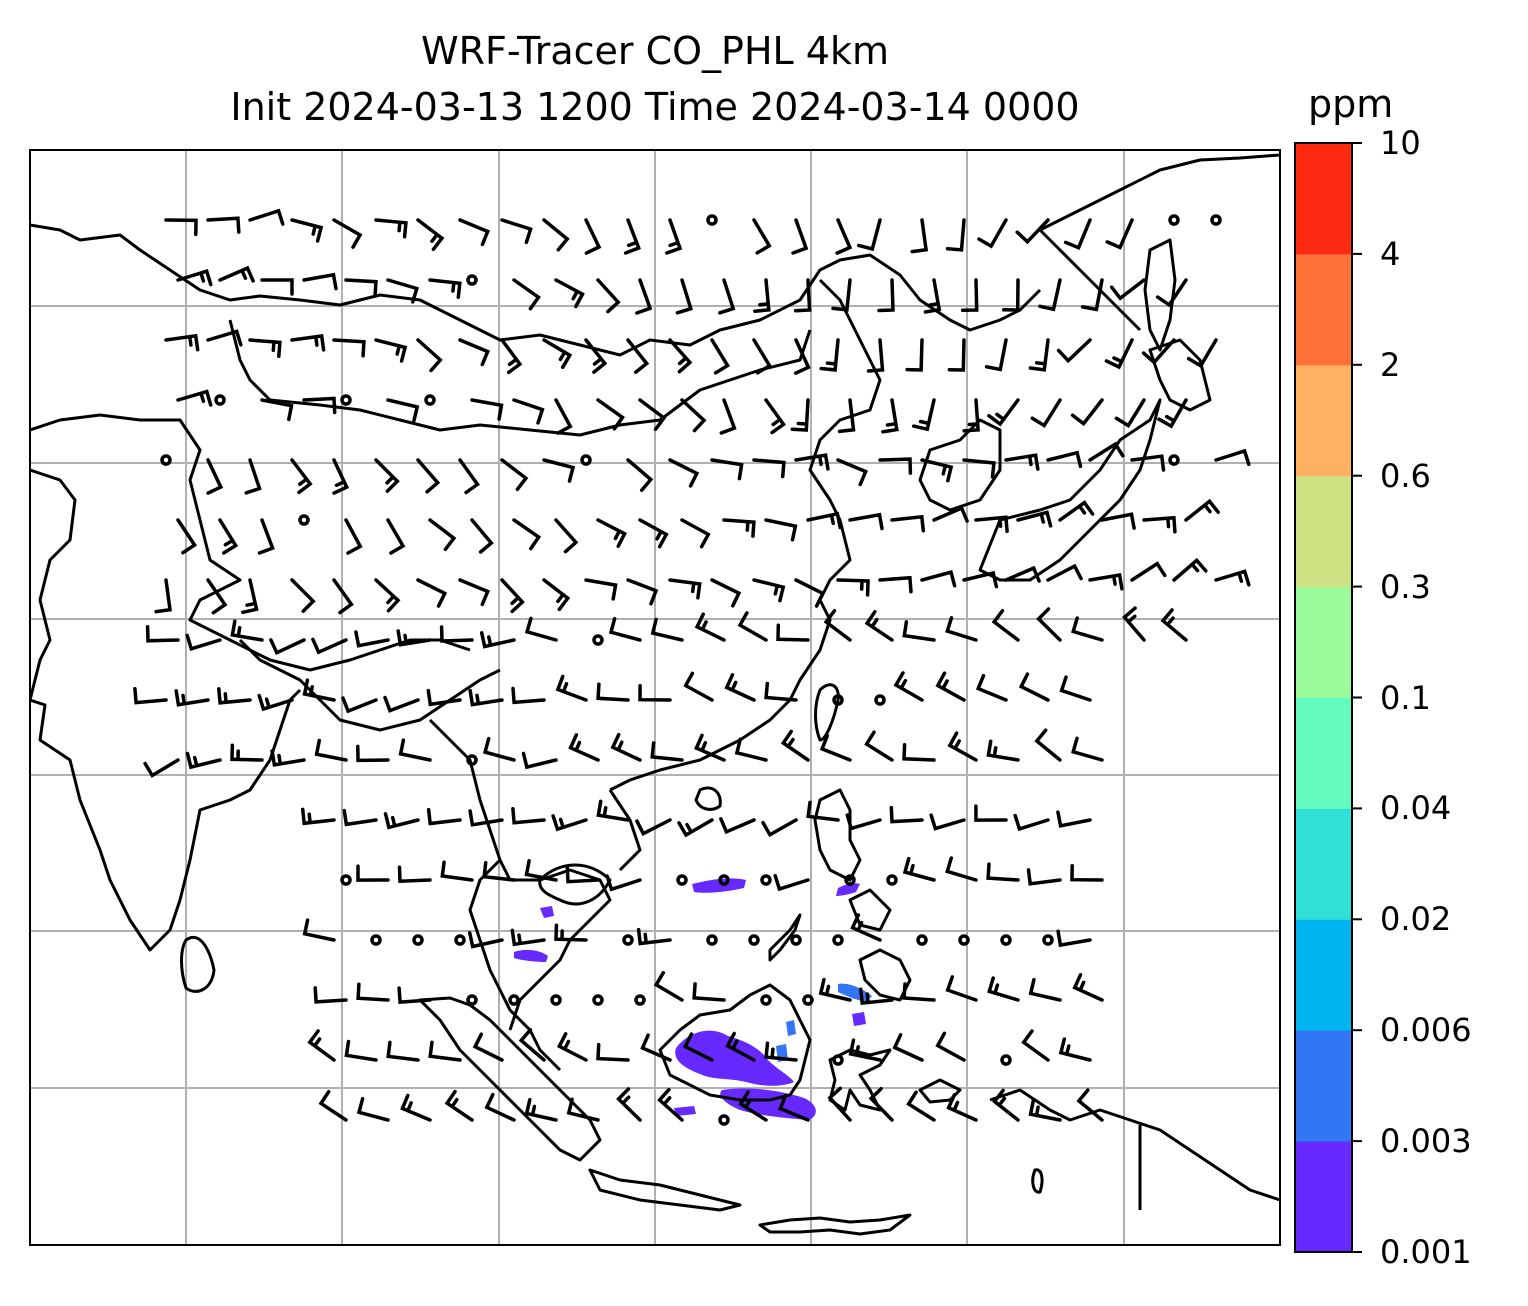 The width and height of the screenshot is (1528, 1306). Describe the element at coordinates (1426, 1141) in the screenshot. I see `colorbar-tick-label: 0.003` at that location.